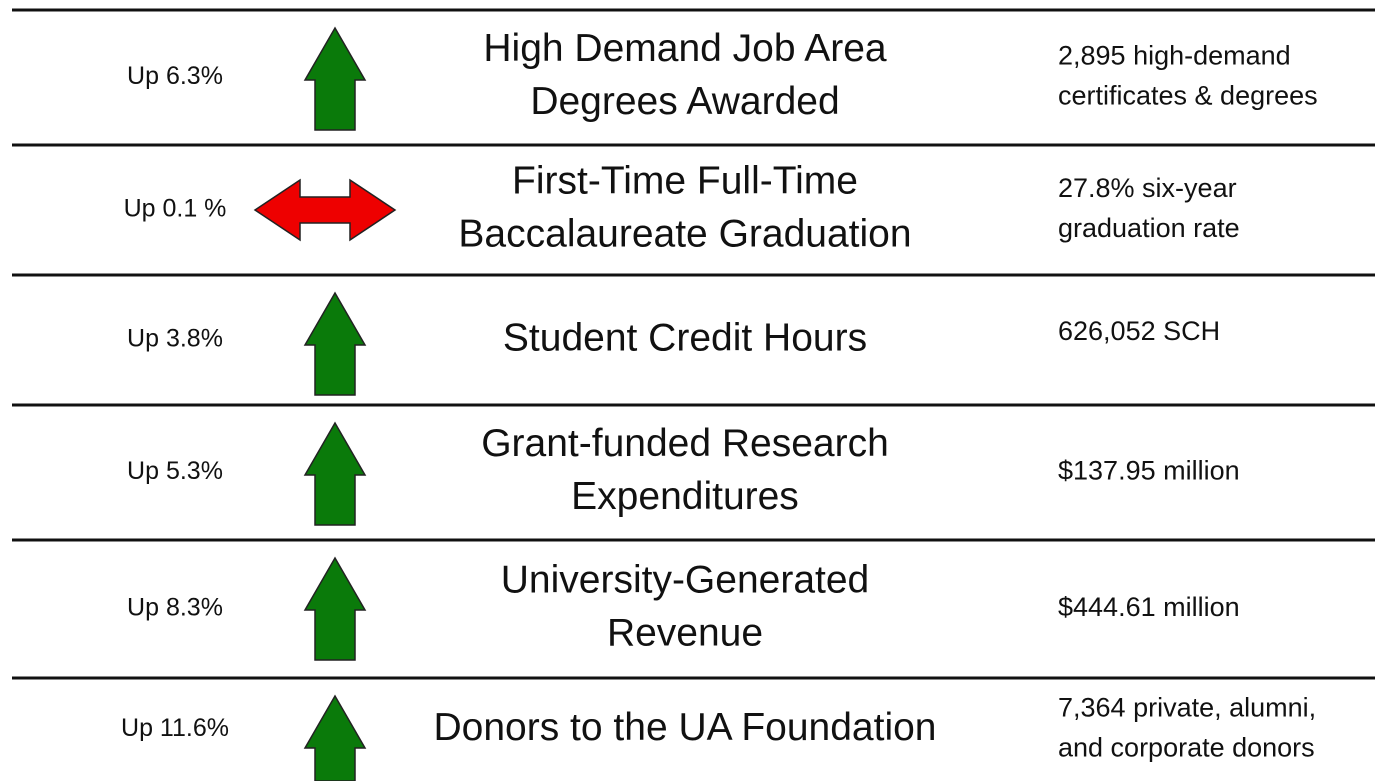  What do you see at coordinates (175, 608) in the screenshot?
I see `change-label: Up 8.3%` at bounding box center [175, 608].